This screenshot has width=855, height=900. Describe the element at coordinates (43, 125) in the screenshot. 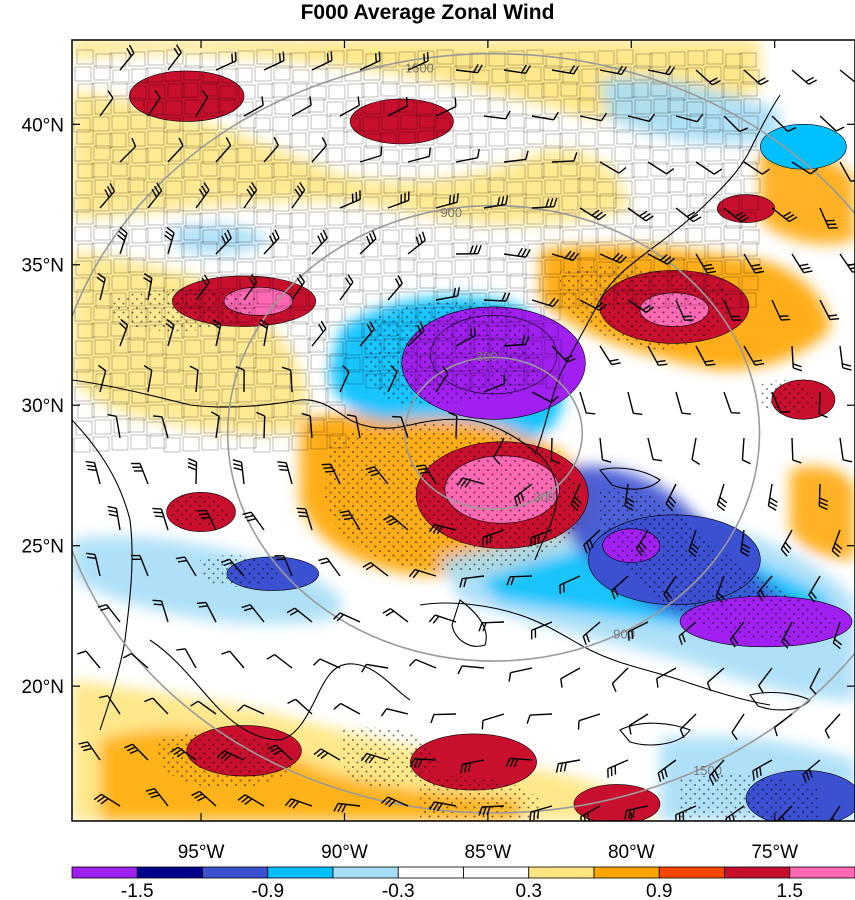

I see `lat-tick-label: 40°N` at that location.